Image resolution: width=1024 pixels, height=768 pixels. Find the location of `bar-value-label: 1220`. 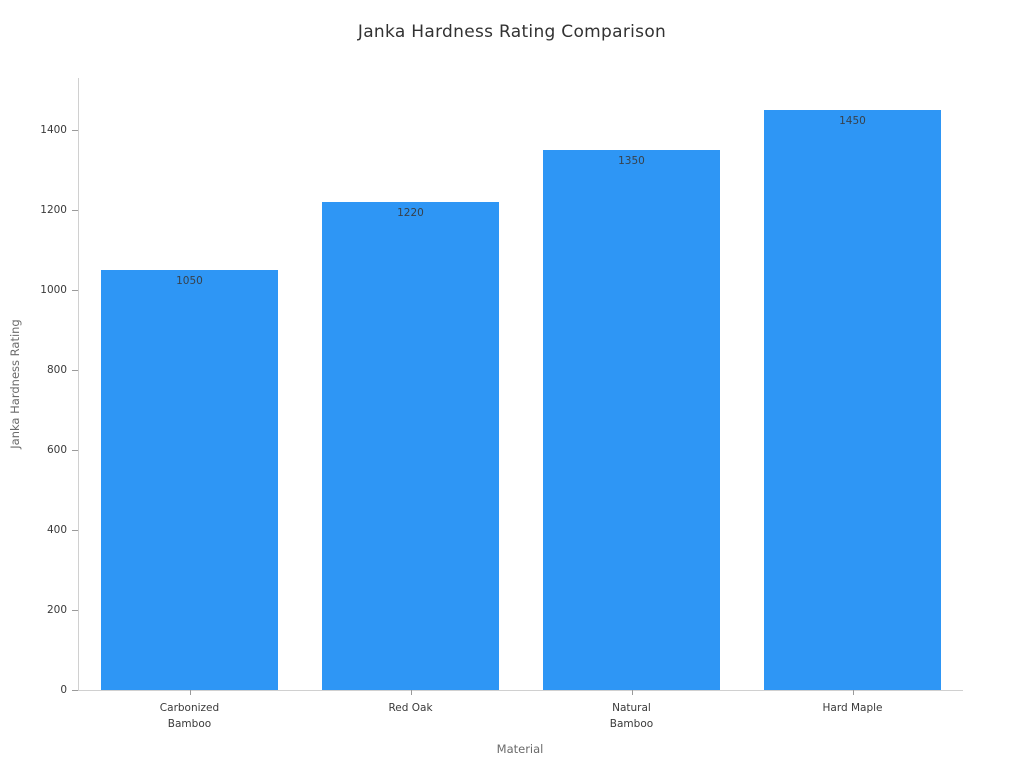

bar-value-label: 1220 is located at coordinates (410, 213).